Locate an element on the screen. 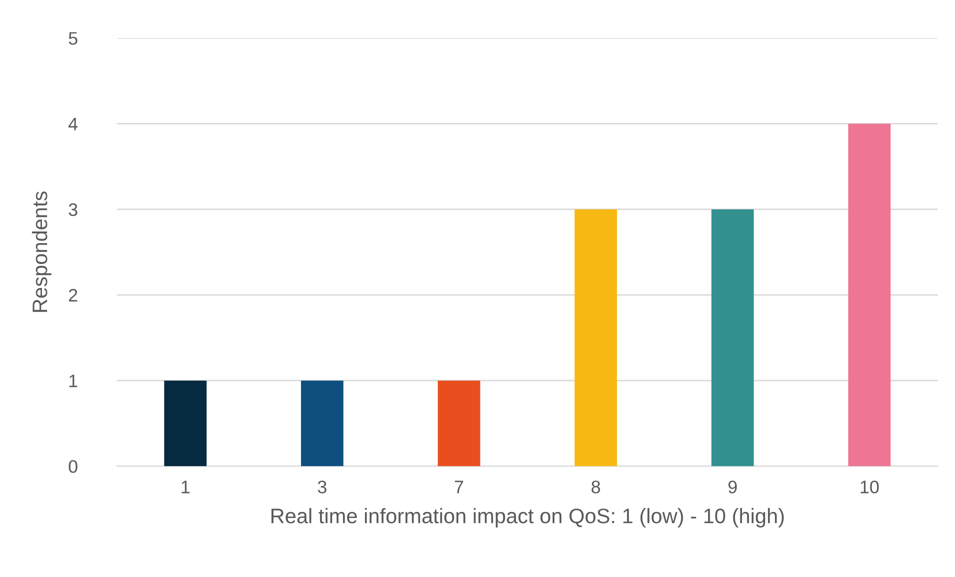  x-tick-label: 8 is located at coordinates (596, 487).